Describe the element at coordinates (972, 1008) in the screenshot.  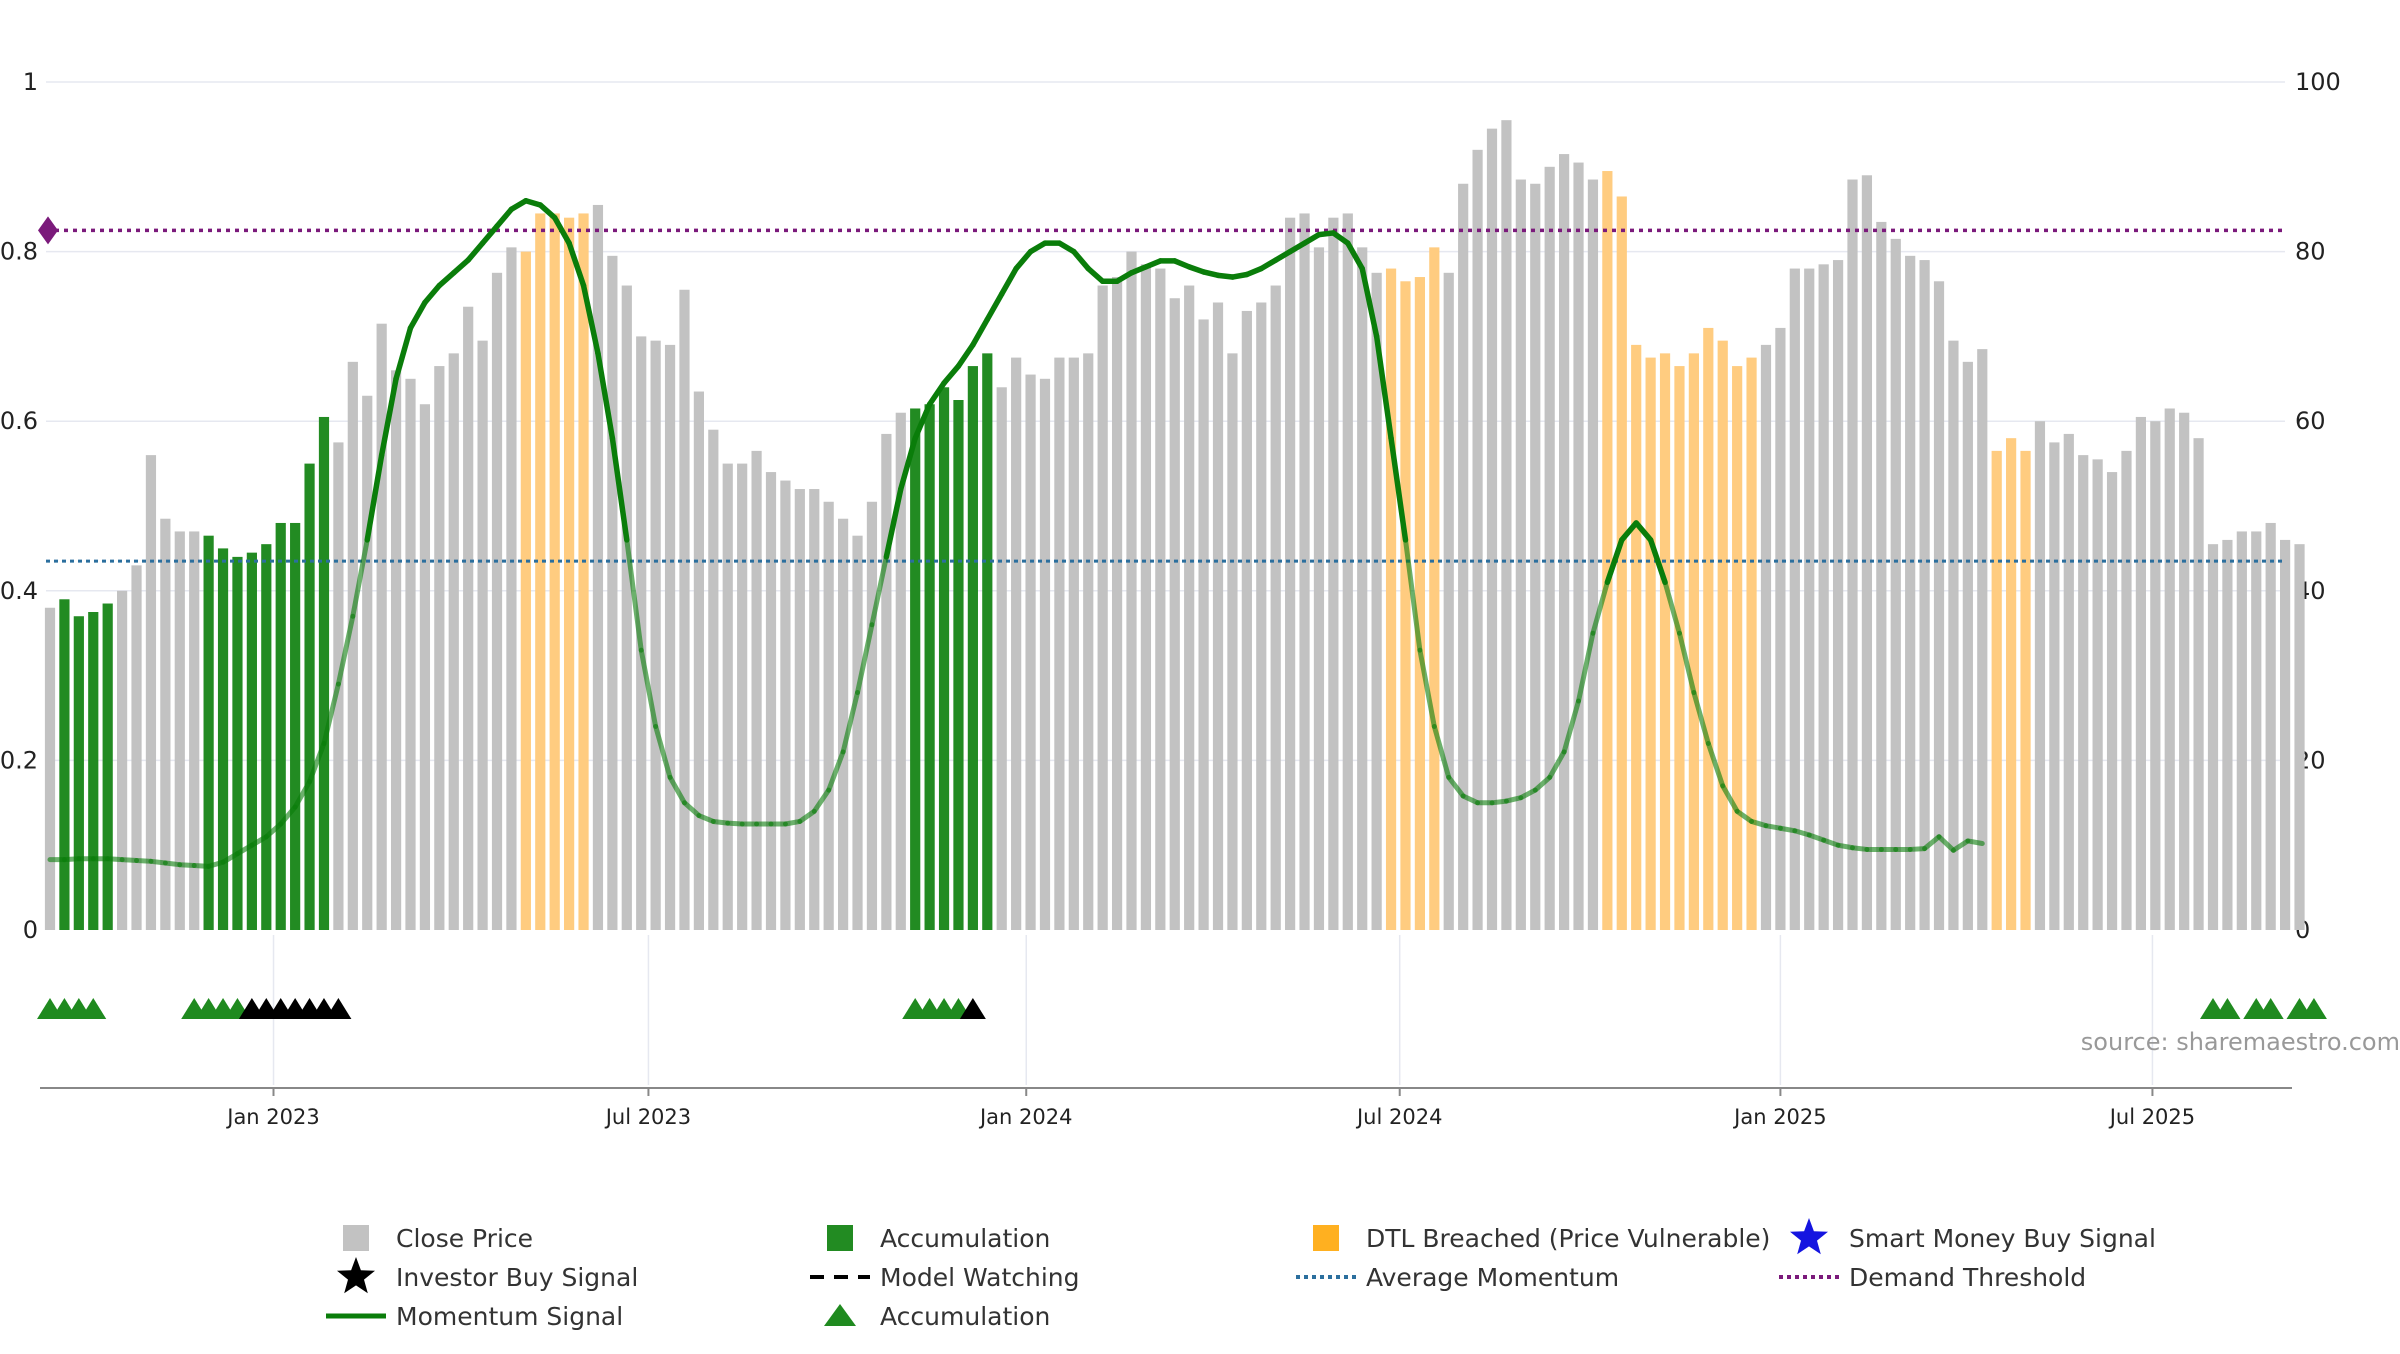
I see `investor-buy-triangle` at that location.